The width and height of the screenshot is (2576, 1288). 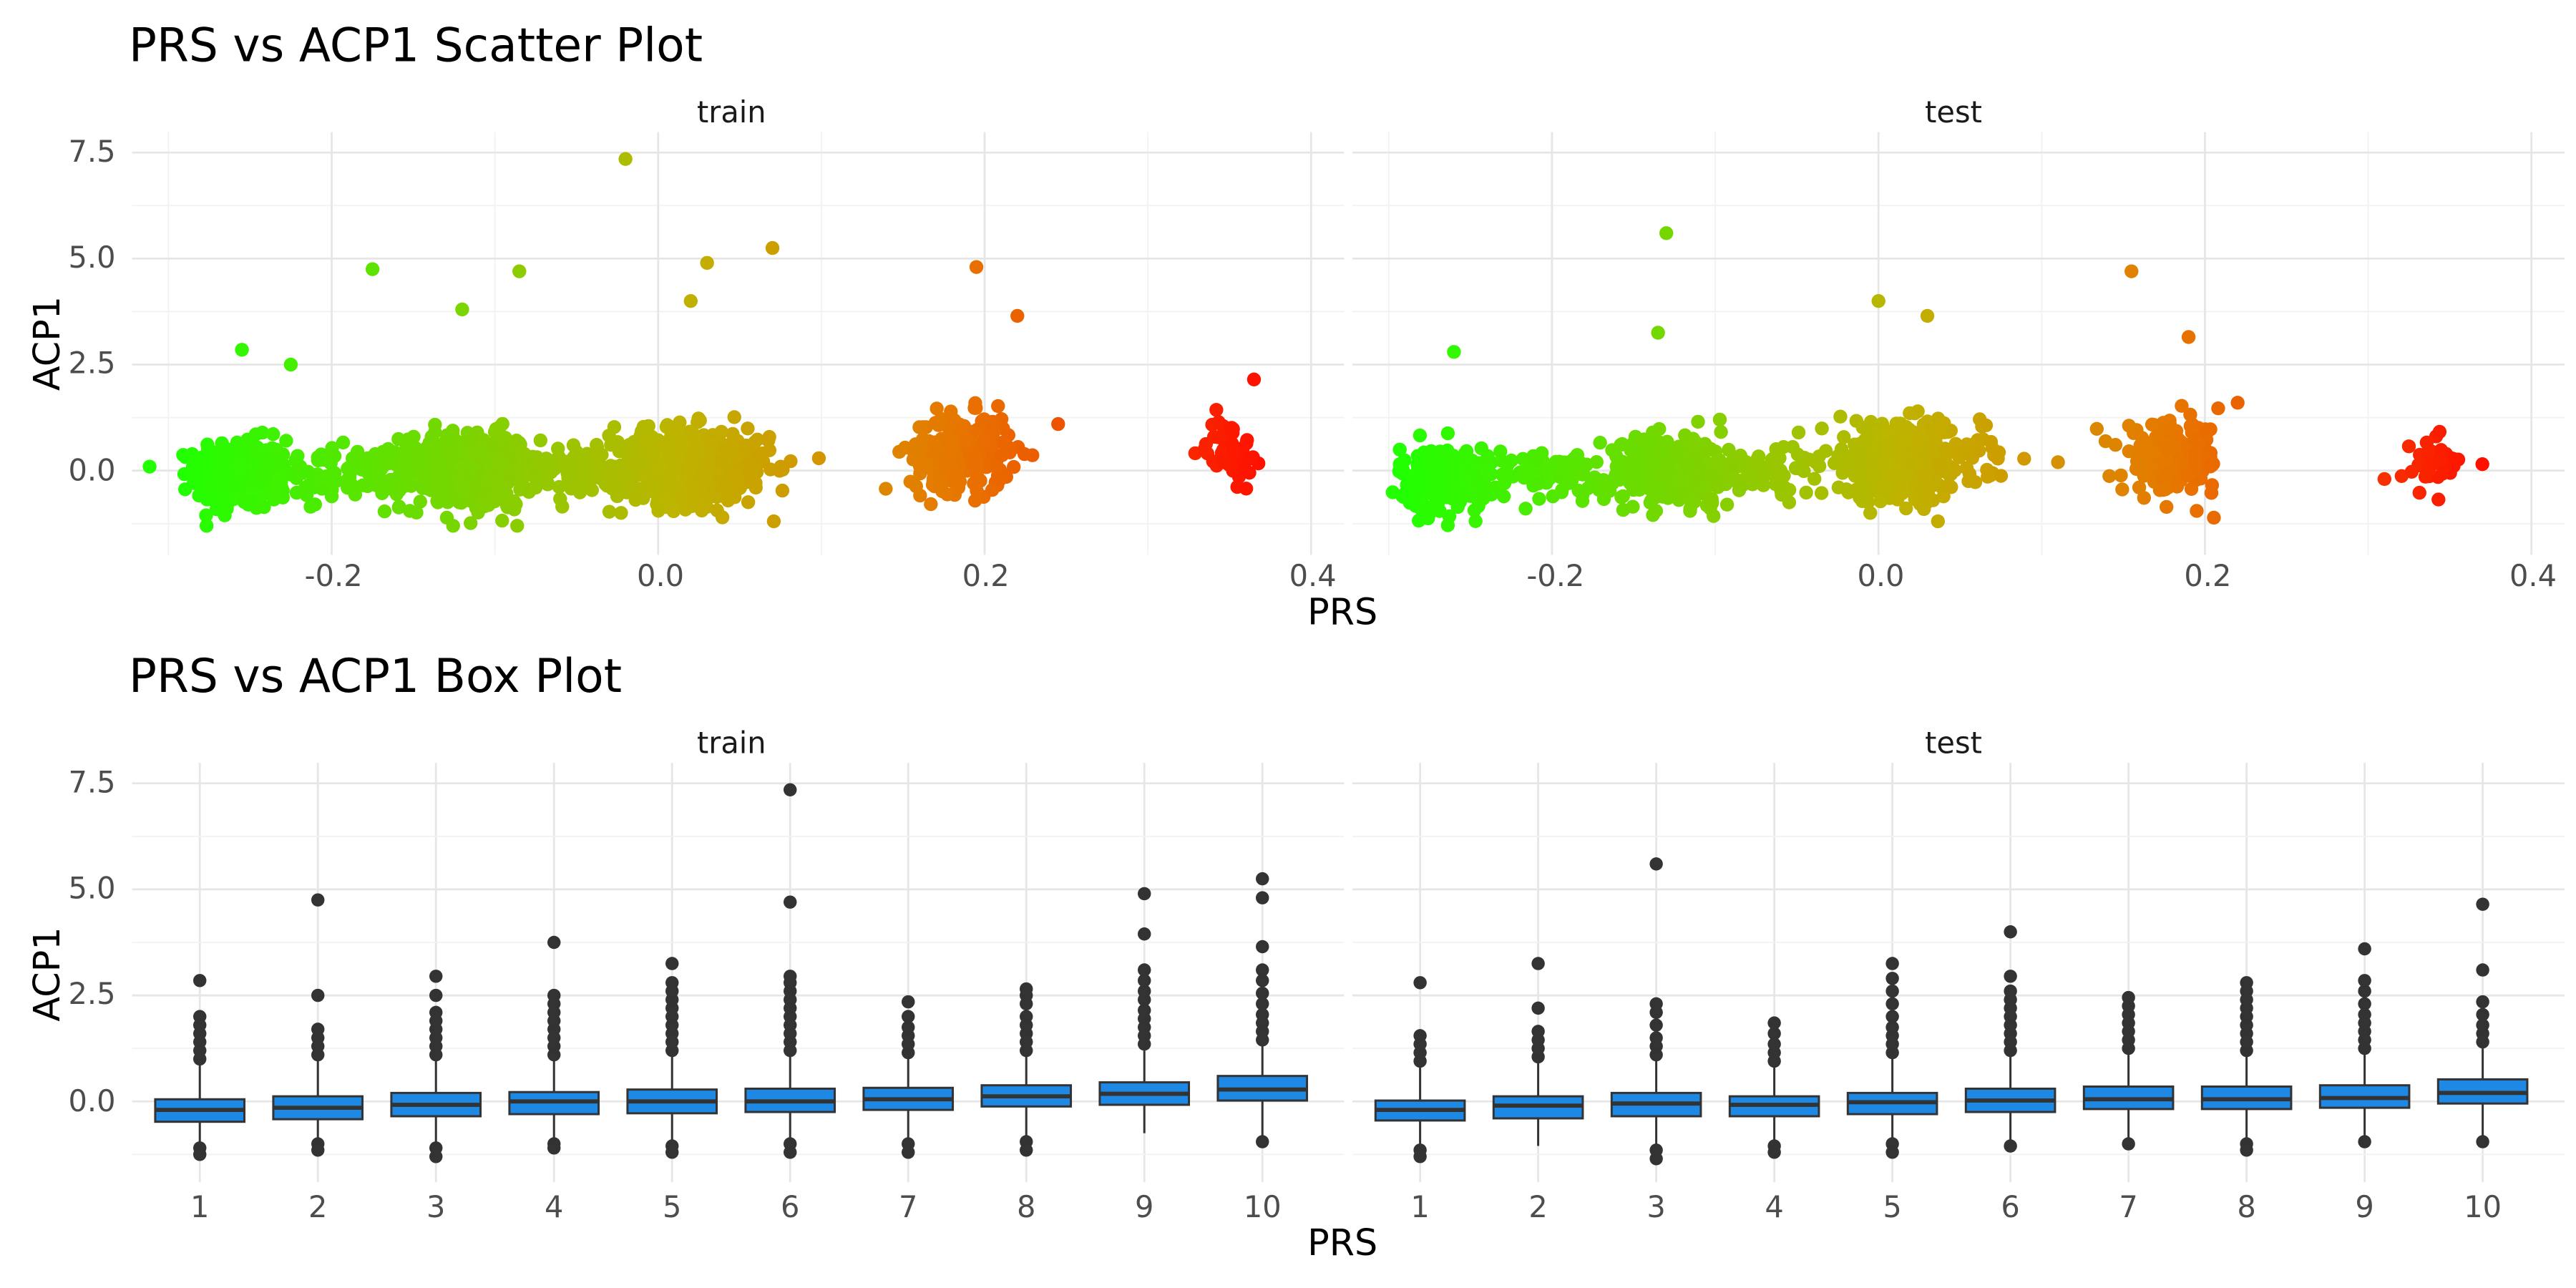 What do you see at coordinates (1774, 1206) in the screenshot?
I see `x-tick-label: 4` at bounding box center [1774, 1206].